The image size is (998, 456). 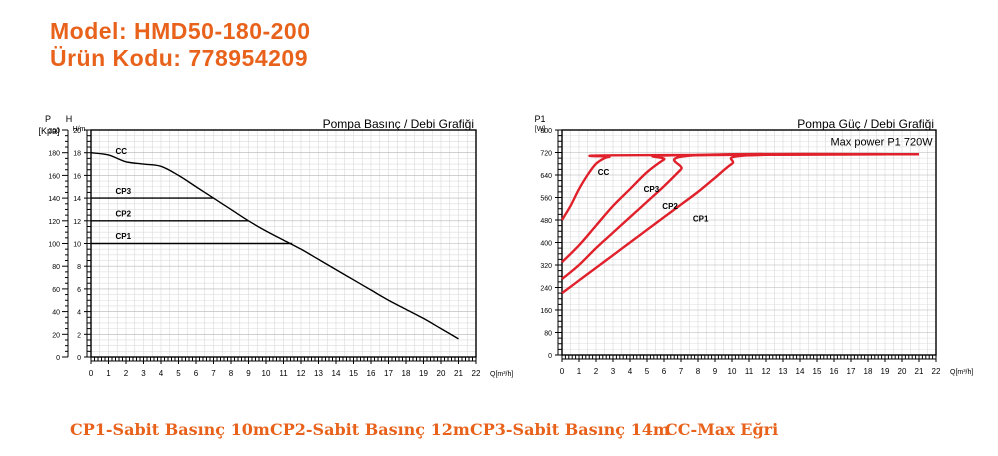 What do you see at coordinates (79, 313) in the screenshot?
I see `chart1-y-tick-label: 4` at bounding box center [79, 313].